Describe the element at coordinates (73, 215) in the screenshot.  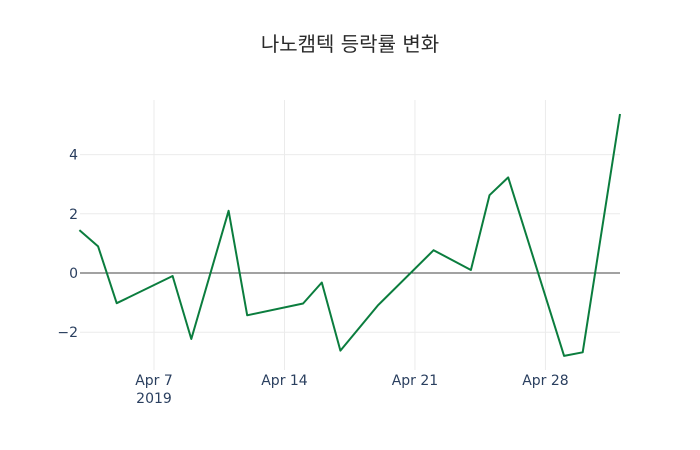
I see `y-tick-label: 2` at that location.